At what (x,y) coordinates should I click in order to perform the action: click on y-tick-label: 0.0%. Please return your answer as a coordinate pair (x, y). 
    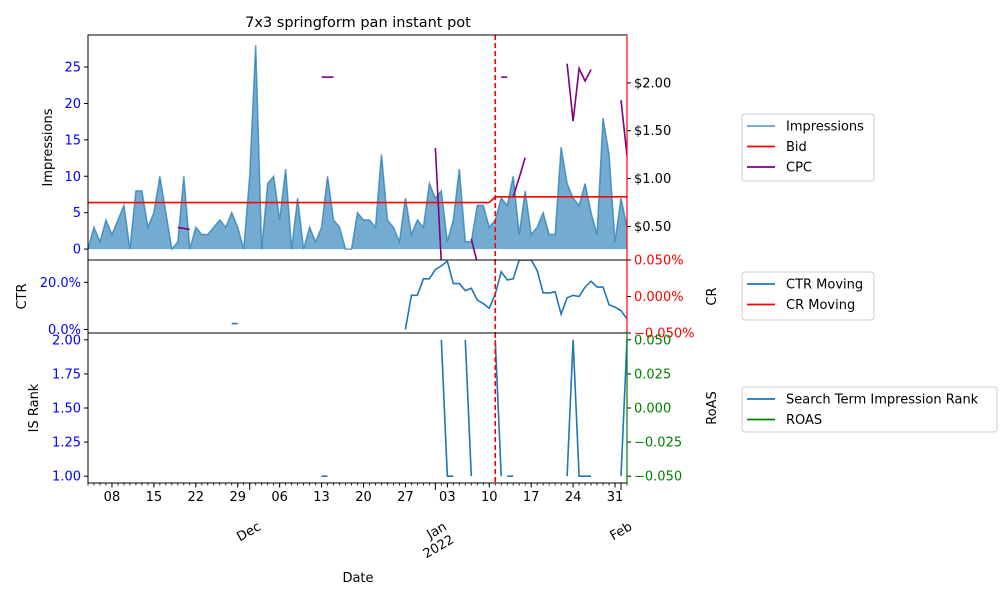
    Looking at the image, I should click on (64, 330).